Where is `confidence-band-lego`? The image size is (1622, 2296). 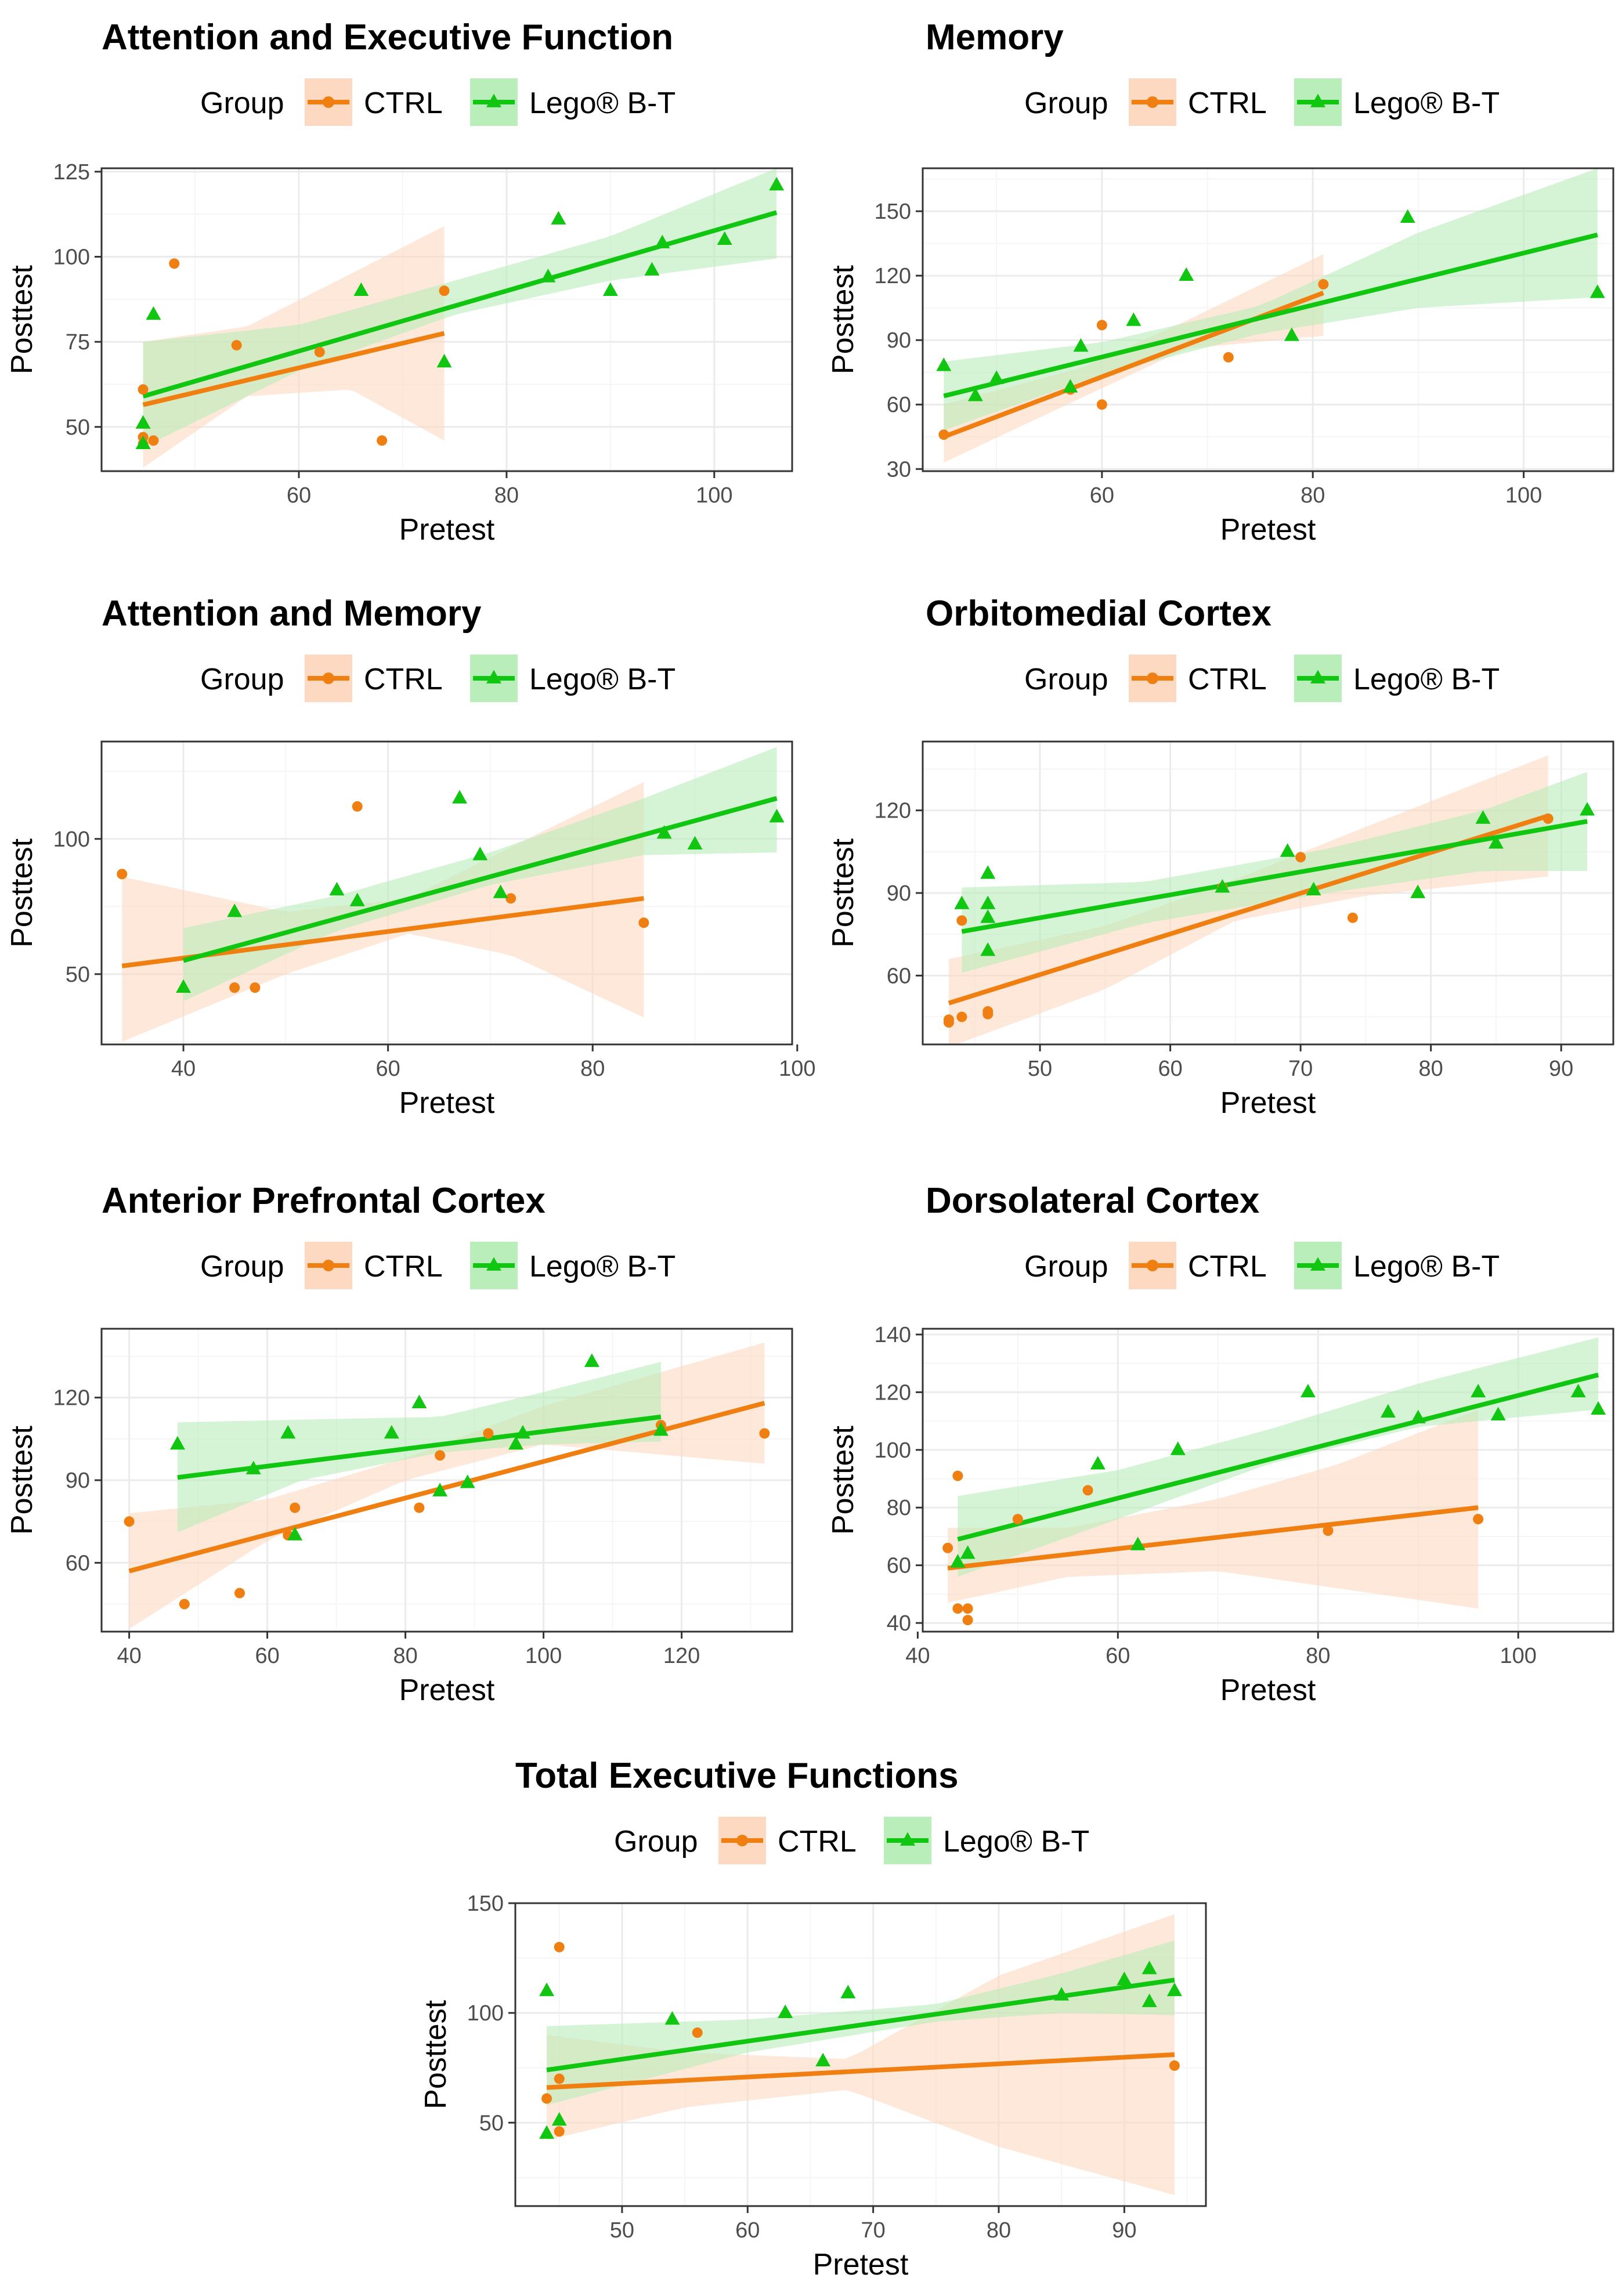 confidence-band-lego is located at coordinates (460, 307).